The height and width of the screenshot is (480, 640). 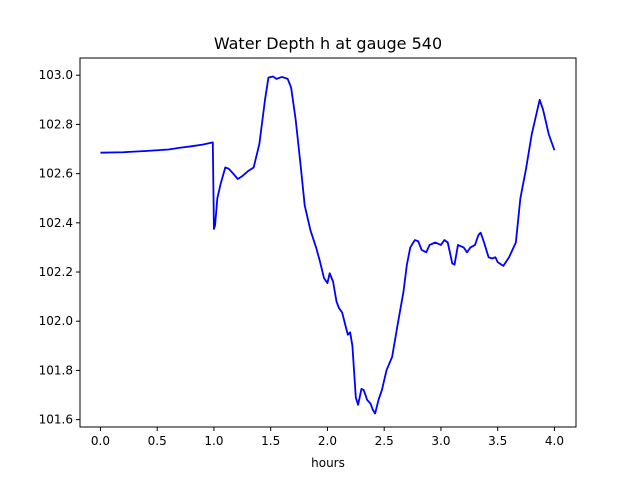 I want to click on y-tick-label: 103.0, so click(x=56, y=75).